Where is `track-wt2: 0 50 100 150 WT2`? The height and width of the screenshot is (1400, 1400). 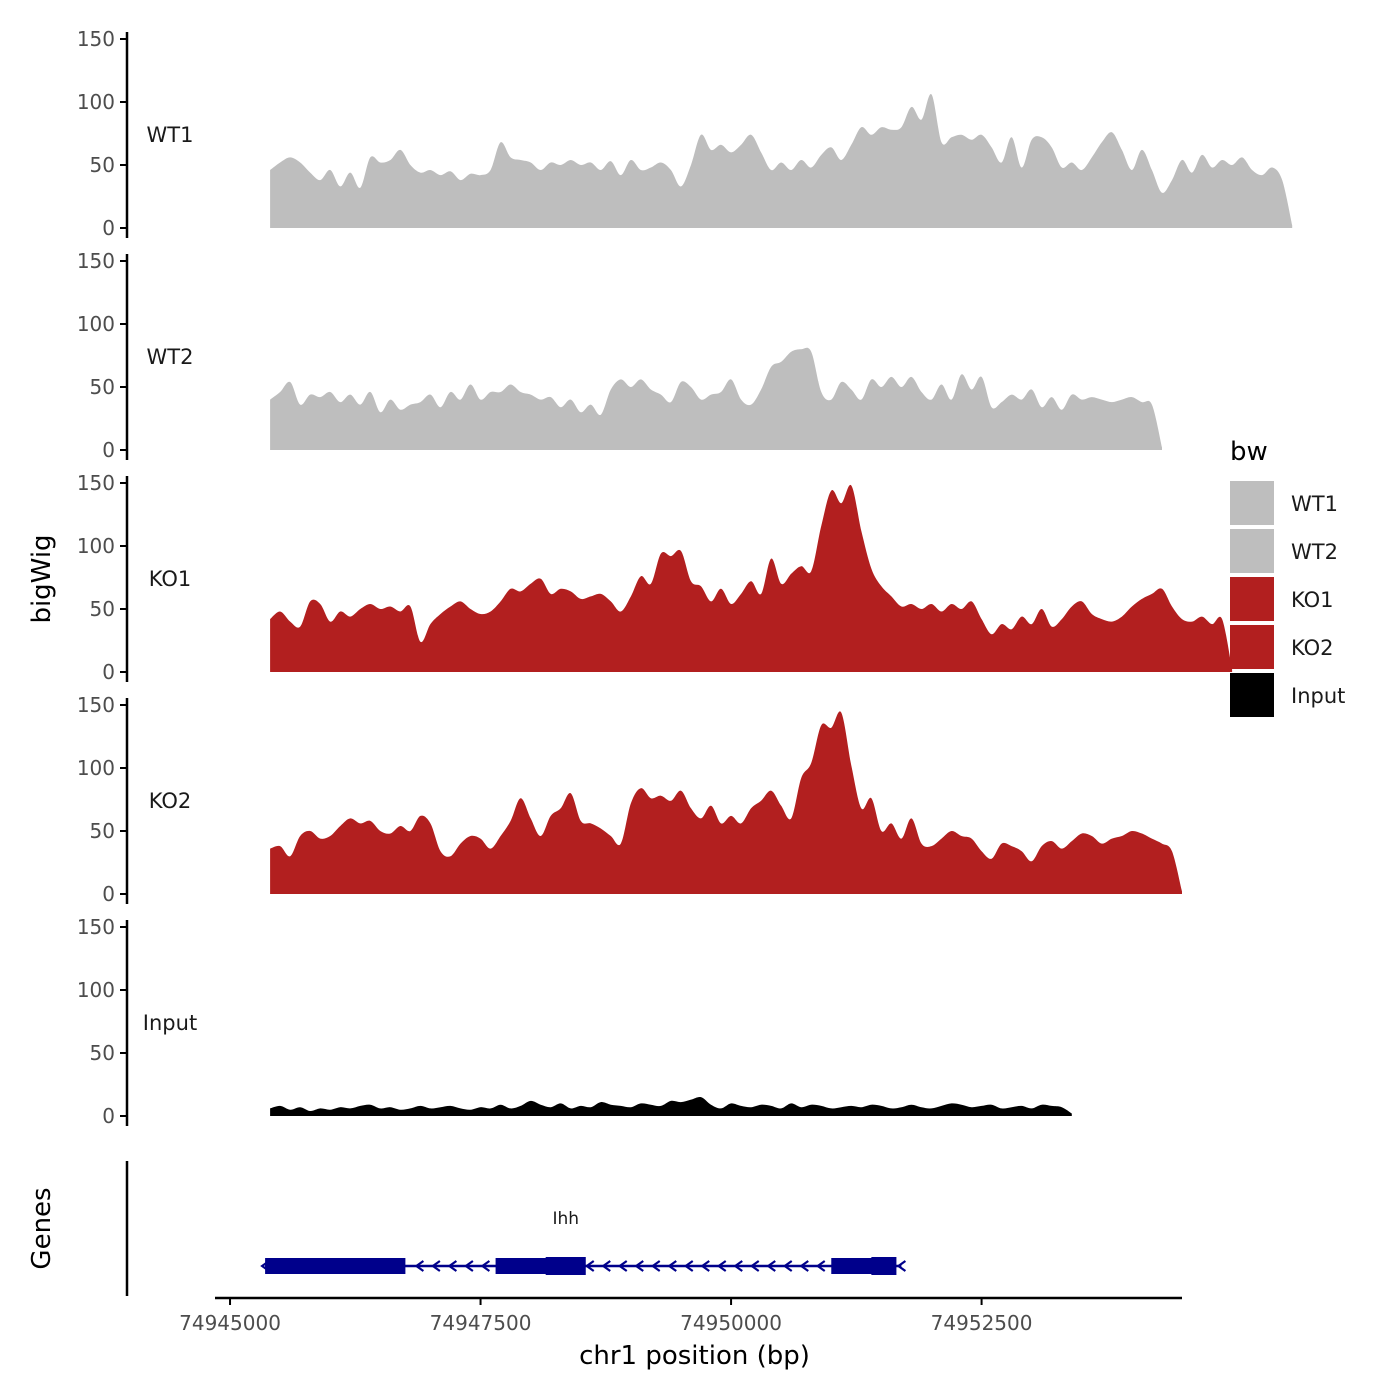 track-wt2: 0 50 100 150 WT2 is located at coordinates (620, 355).